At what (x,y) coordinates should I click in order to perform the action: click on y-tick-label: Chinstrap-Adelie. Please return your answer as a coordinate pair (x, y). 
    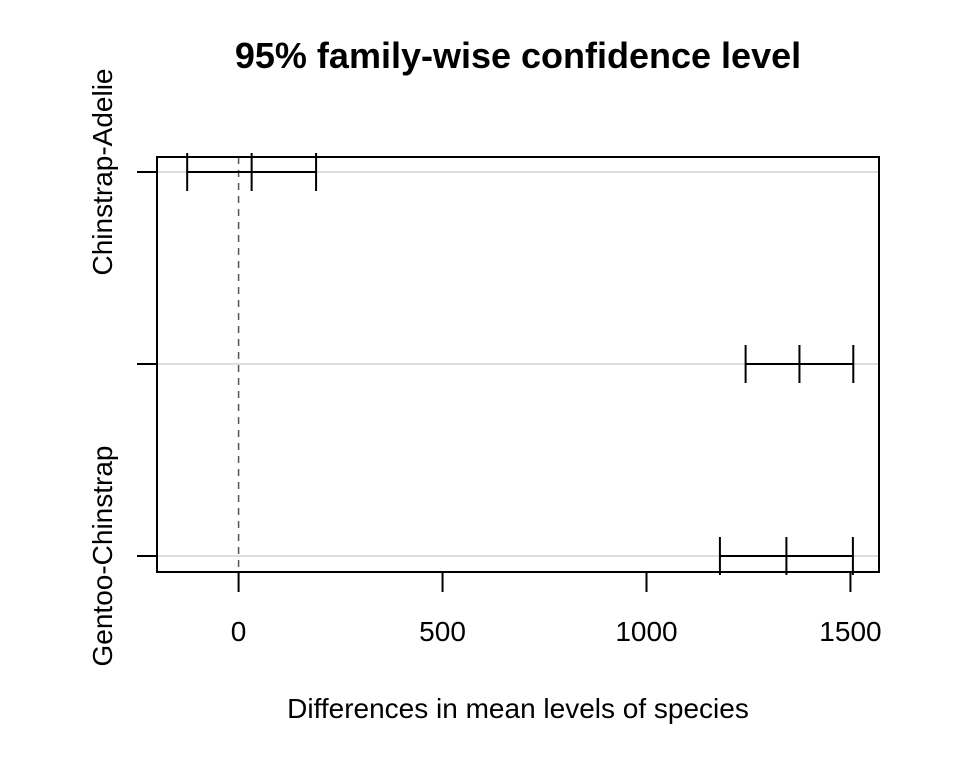
    Looking at the image, I should click on (102, 172).